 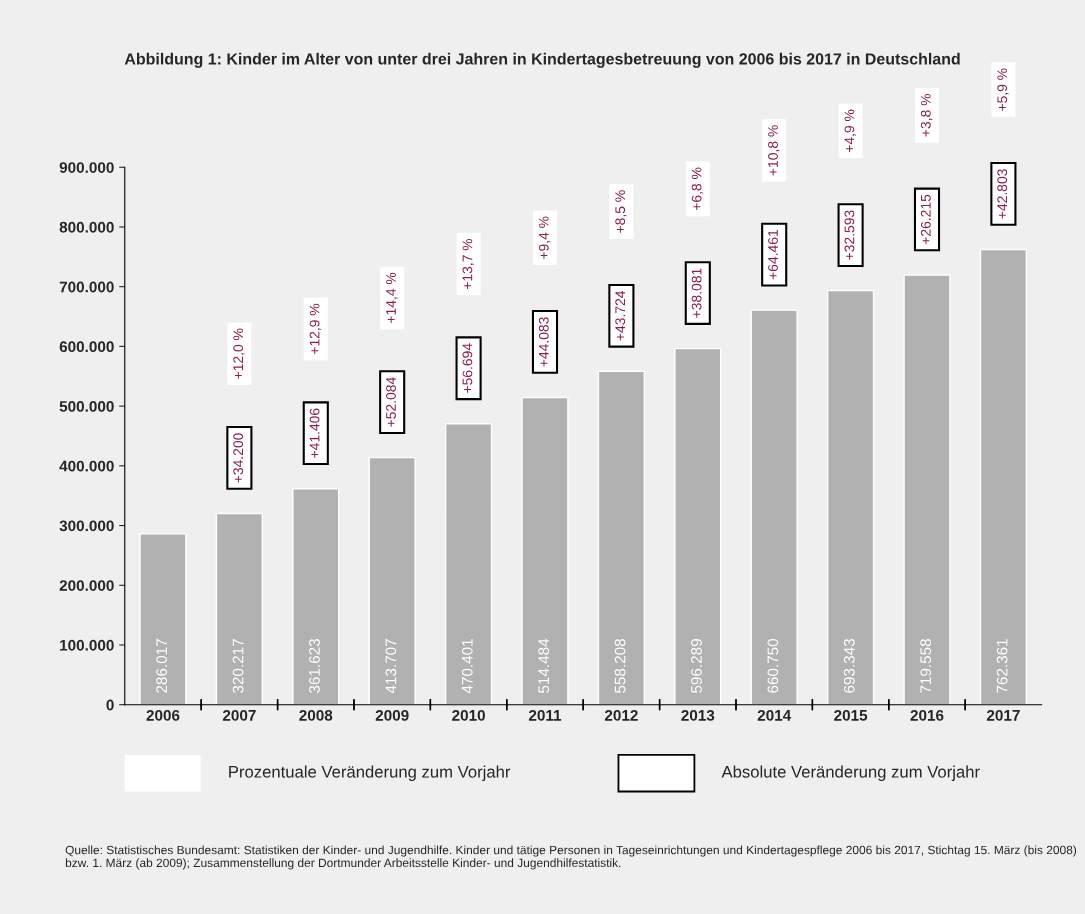 What do you see at coordinates (86, 347) in the screenshot?
I see `y-tick-label: 600.000` at bounding box center [86, 347].